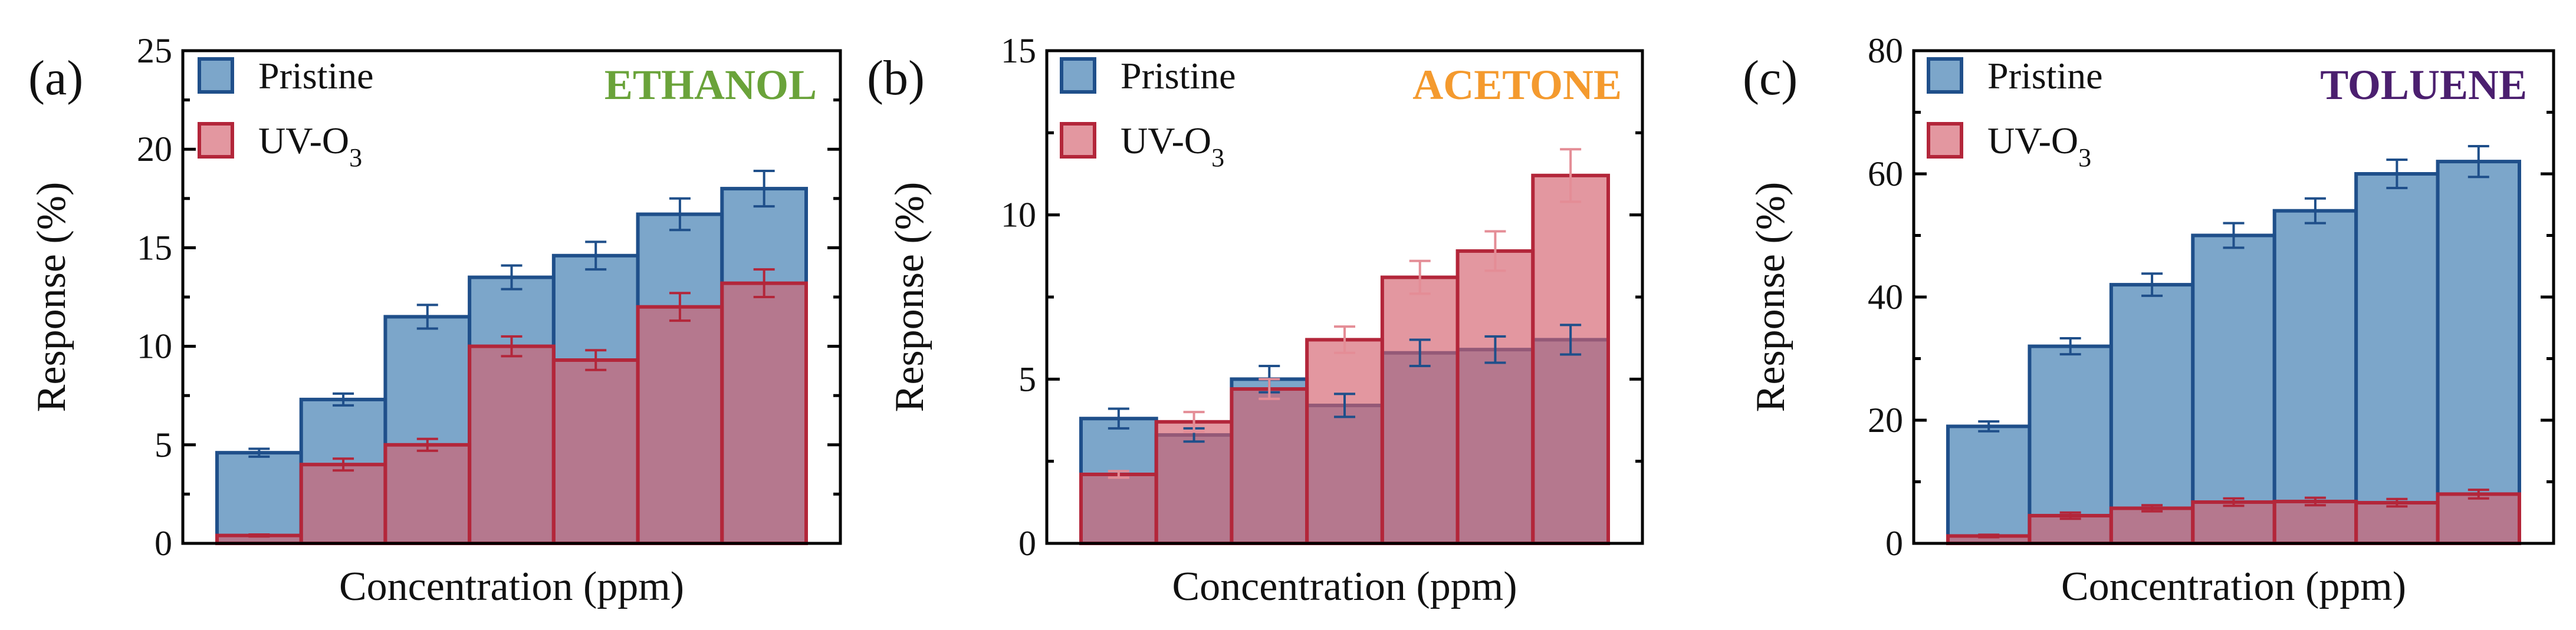  What do you see at coordinates (154, 50) in the screenshot?
I see `y-tick-label: 25` at bounding box center [154, 50].